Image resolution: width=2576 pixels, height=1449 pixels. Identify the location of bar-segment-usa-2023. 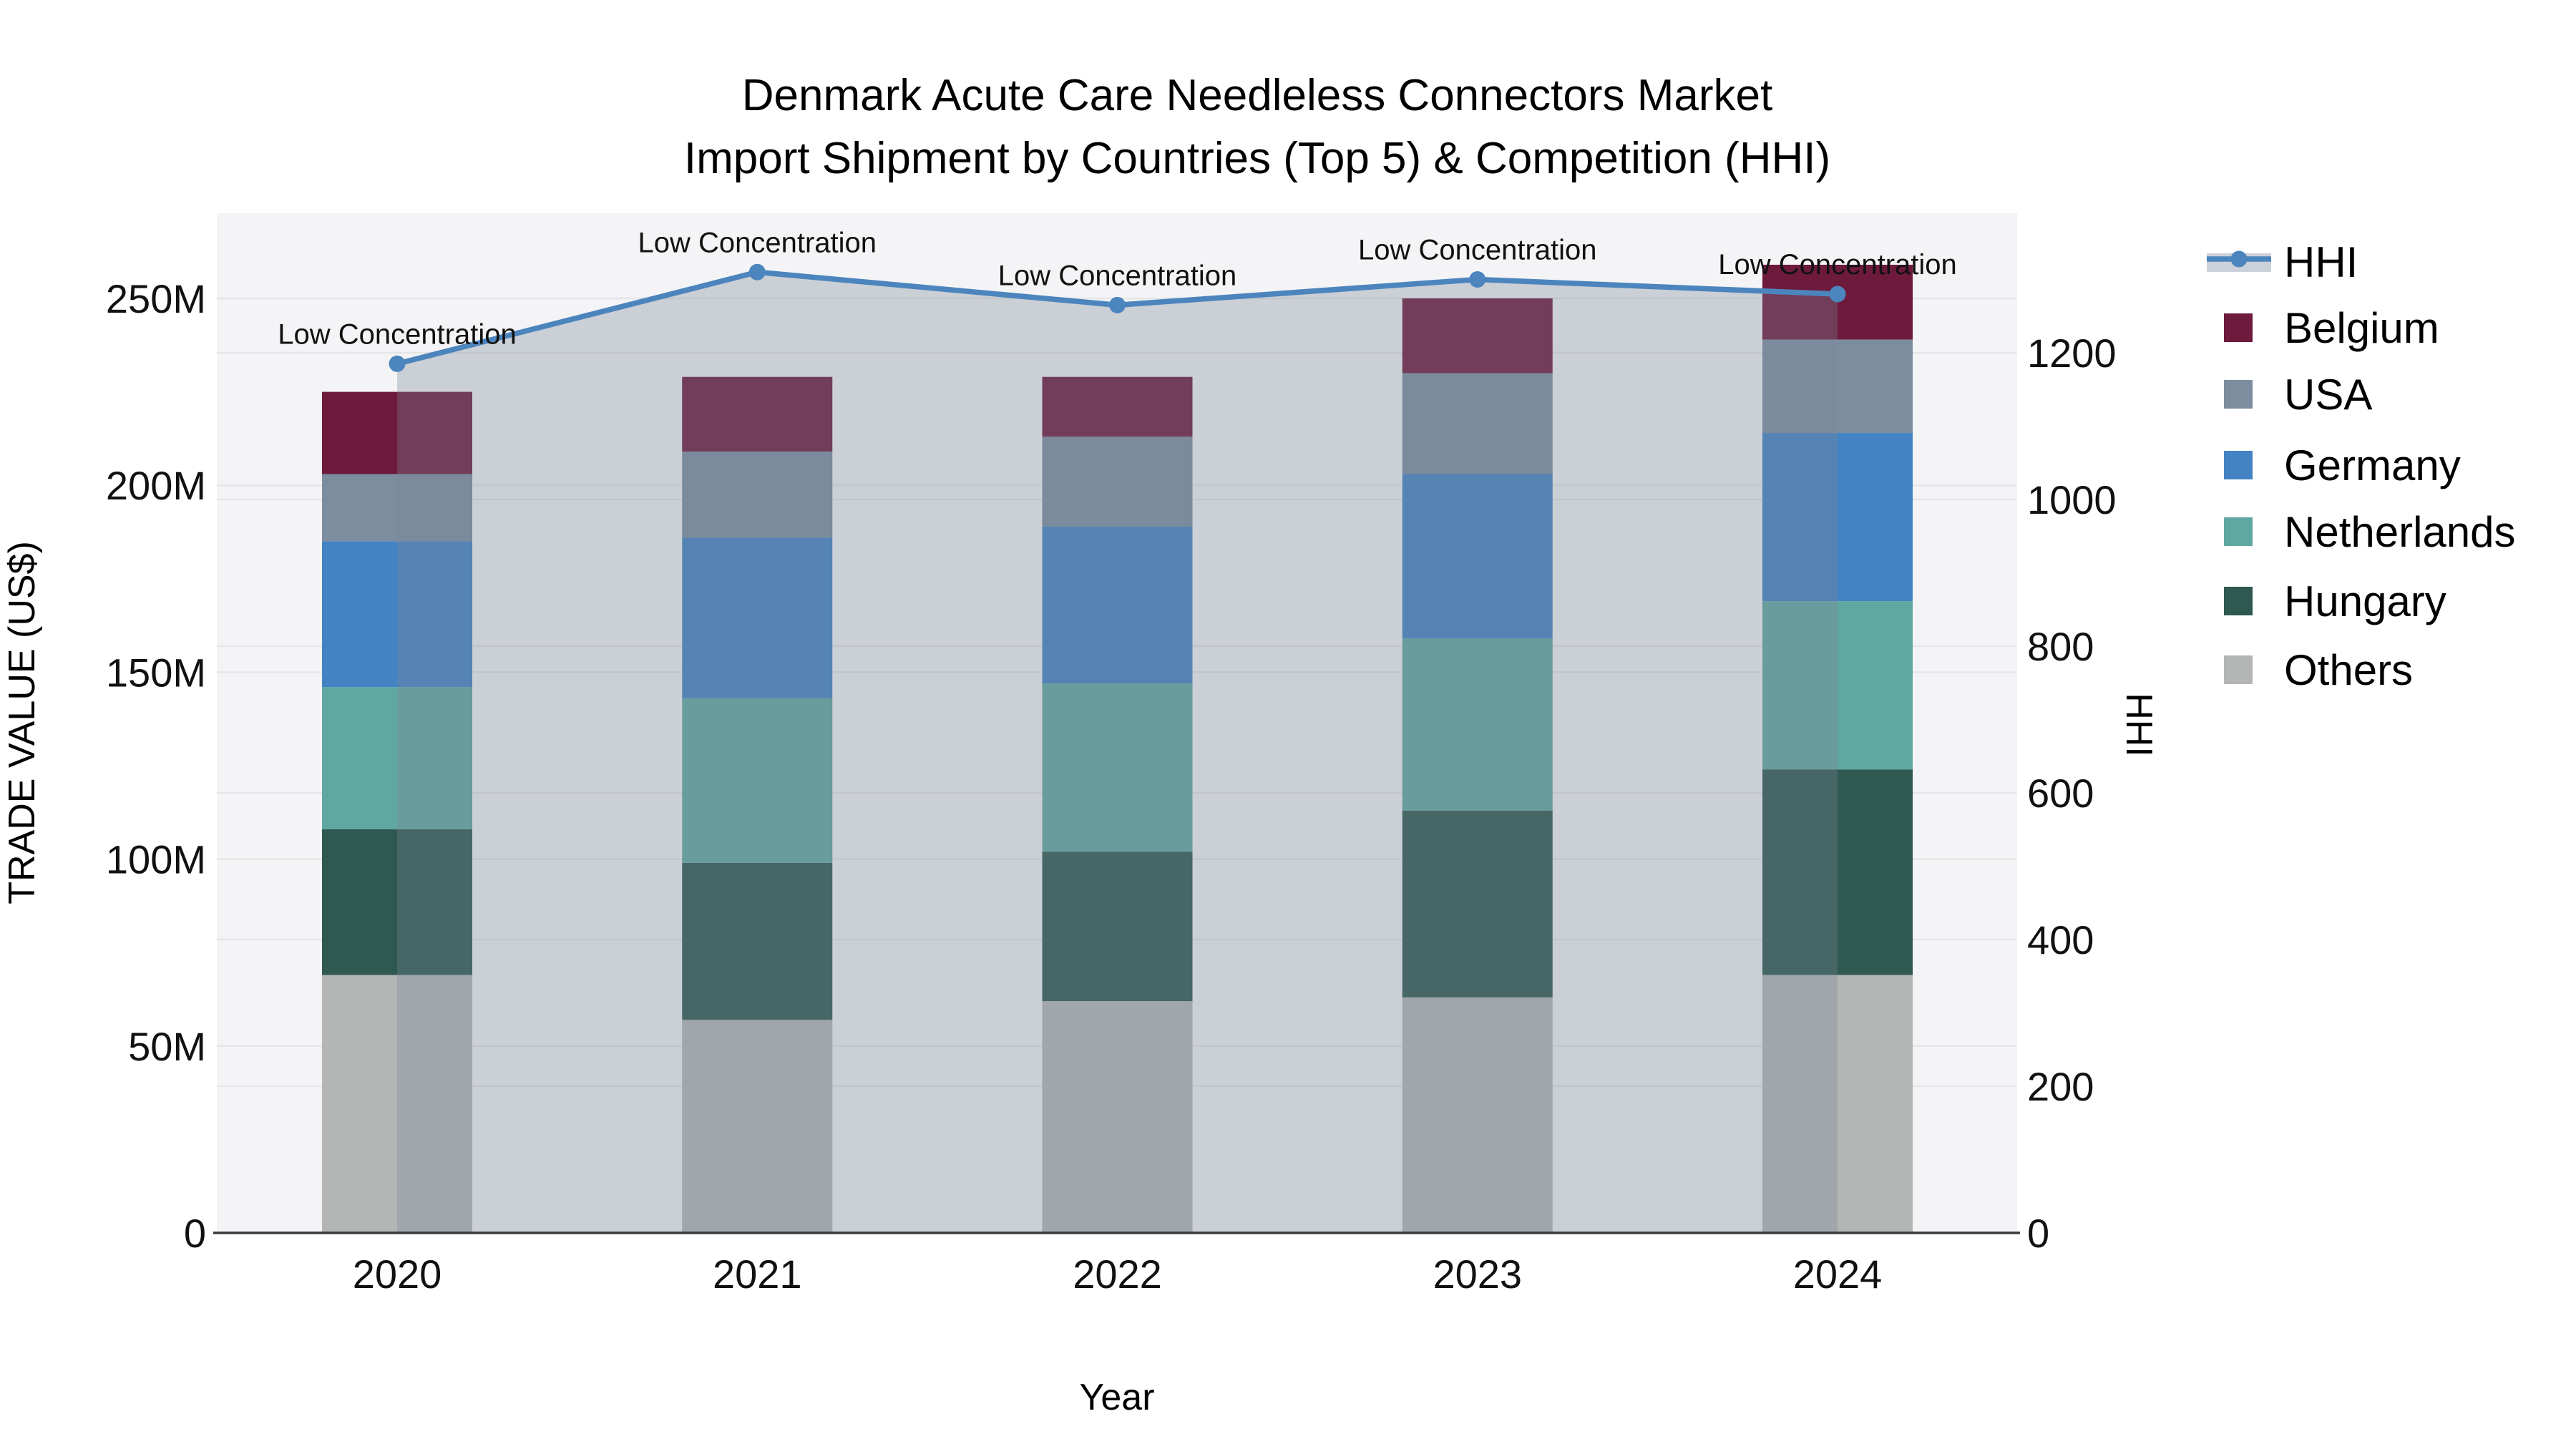
(1478, 423).